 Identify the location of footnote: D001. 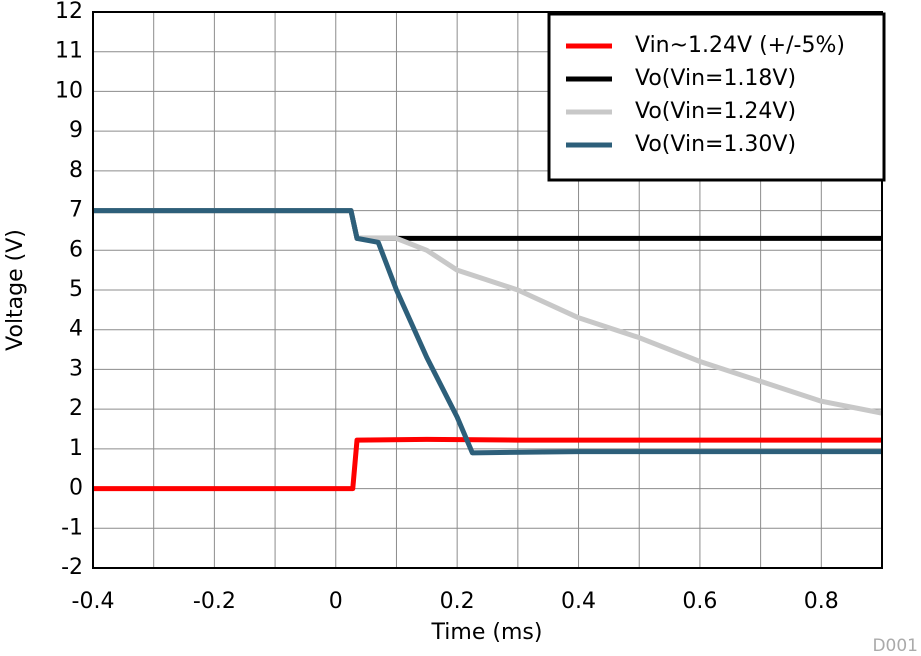
(895, 646).